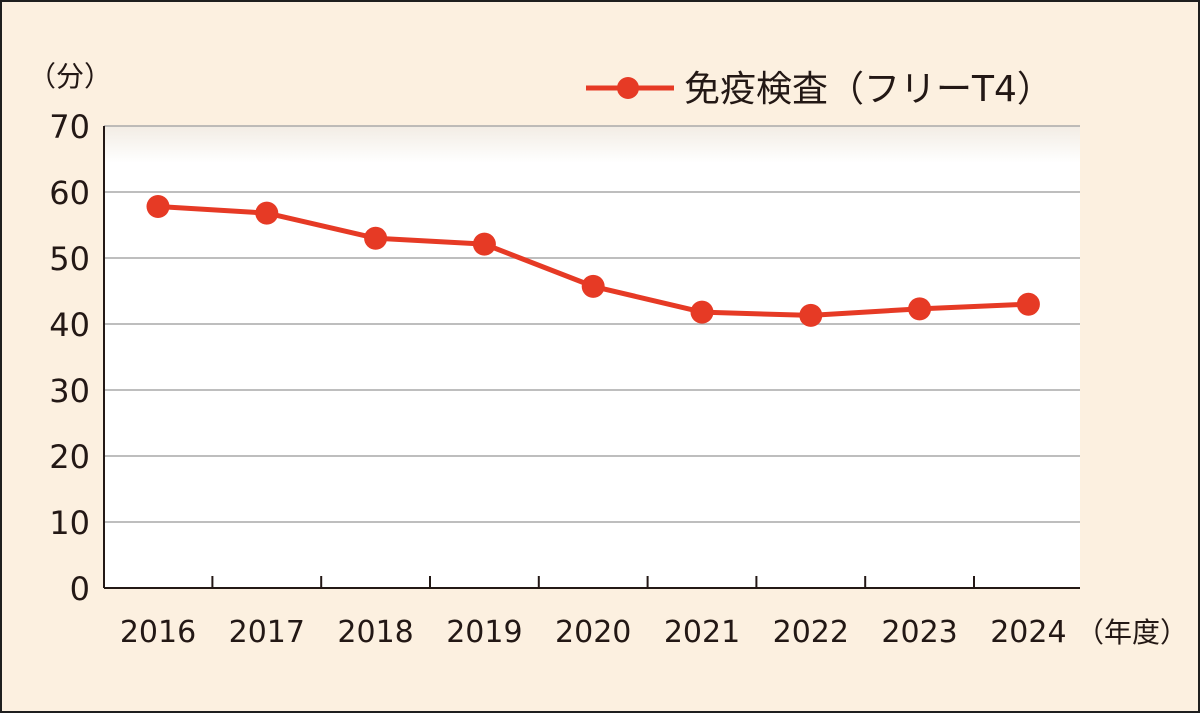 The image size is (1200, 713). What do you see at coordinates (702, 312) in the screenshot?
I see `data-point-2021` at bounding box center [702, 312].